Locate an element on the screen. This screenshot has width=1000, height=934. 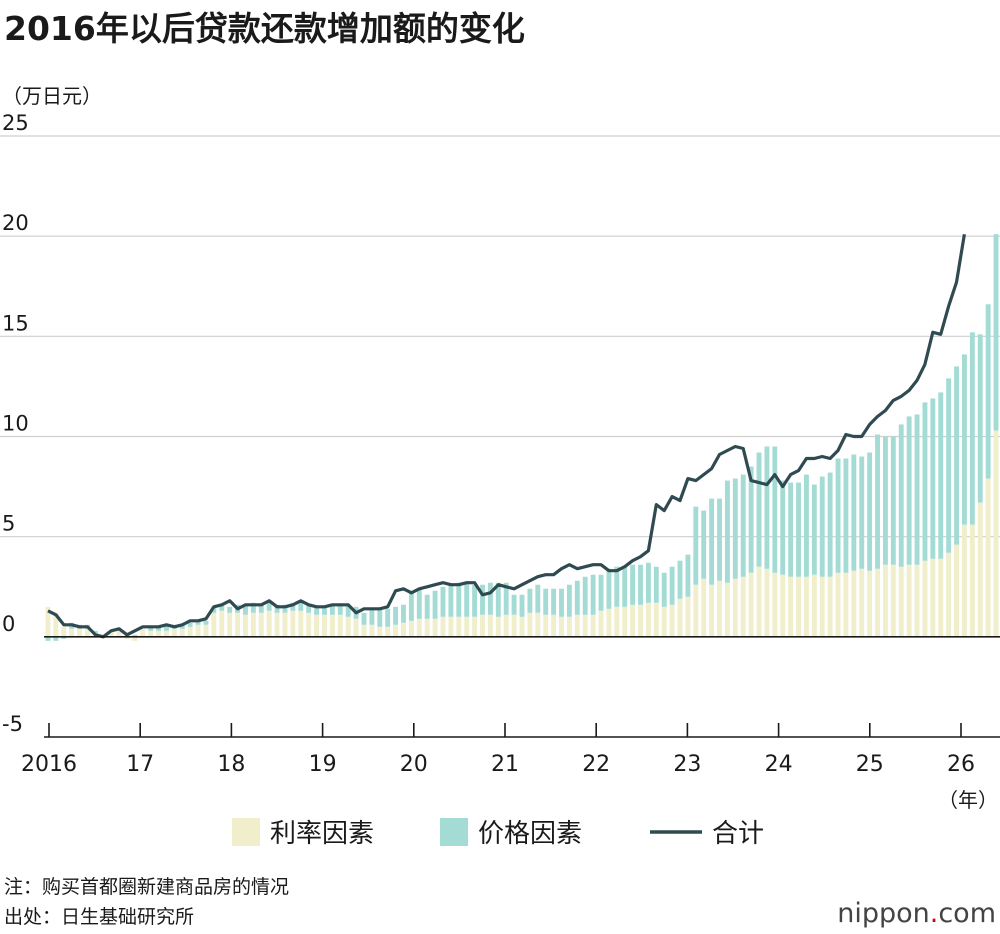
y-tick-labels: 25 20 15 10 5 0 -5 is located at coordinates (15, 423).